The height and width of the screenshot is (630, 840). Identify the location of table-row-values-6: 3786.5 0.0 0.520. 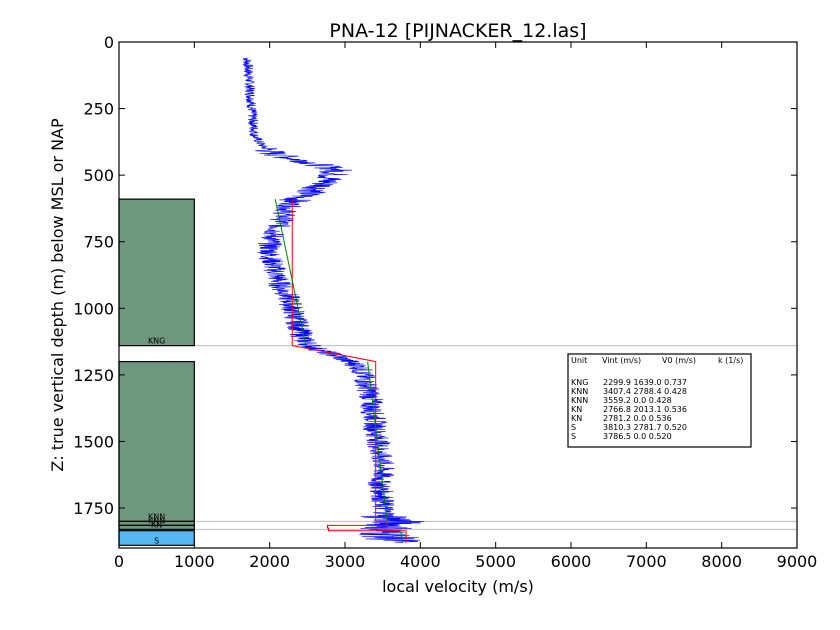
(637, 436).